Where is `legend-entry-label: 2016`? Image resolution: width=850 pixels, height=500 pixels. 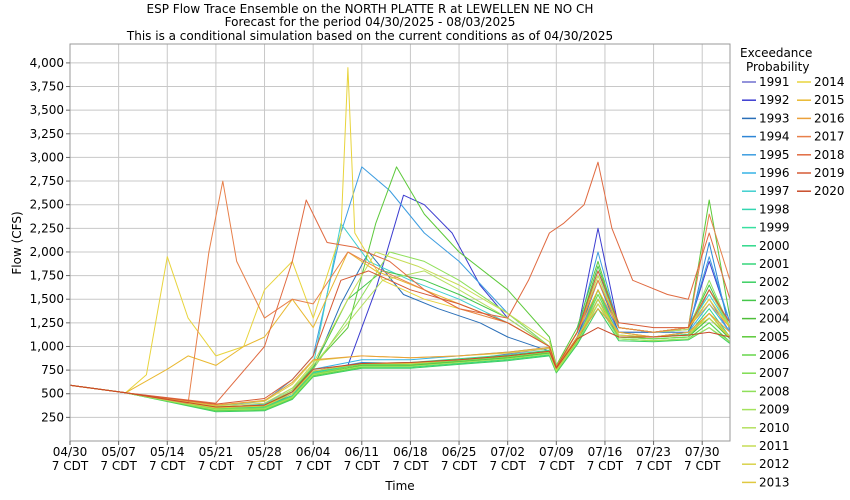 legend-entry-label: 2016 is located at coordinates (829, 118).